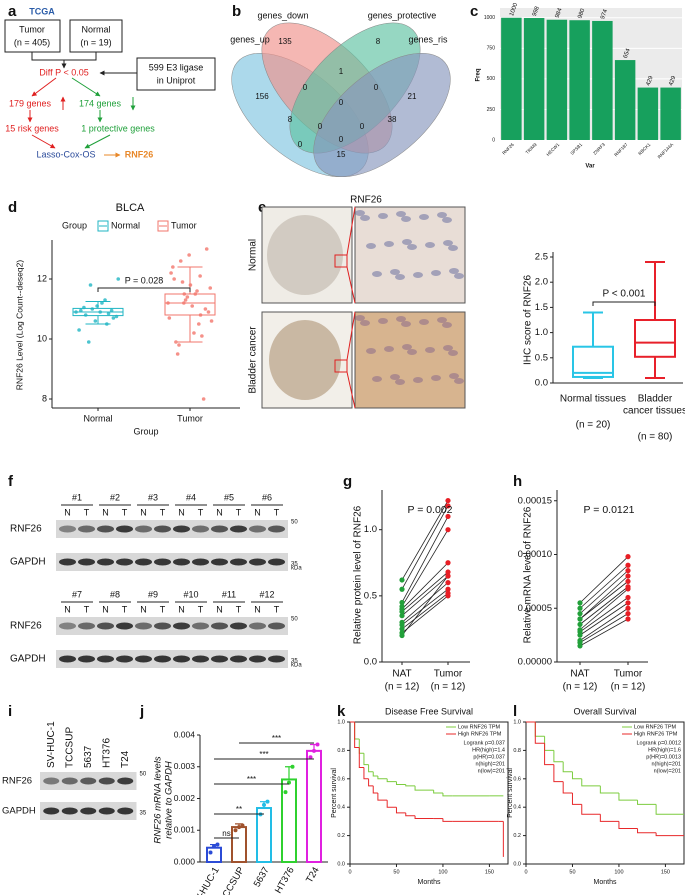  I want to click on y-tick-label: 2.5, so click(541, 257).